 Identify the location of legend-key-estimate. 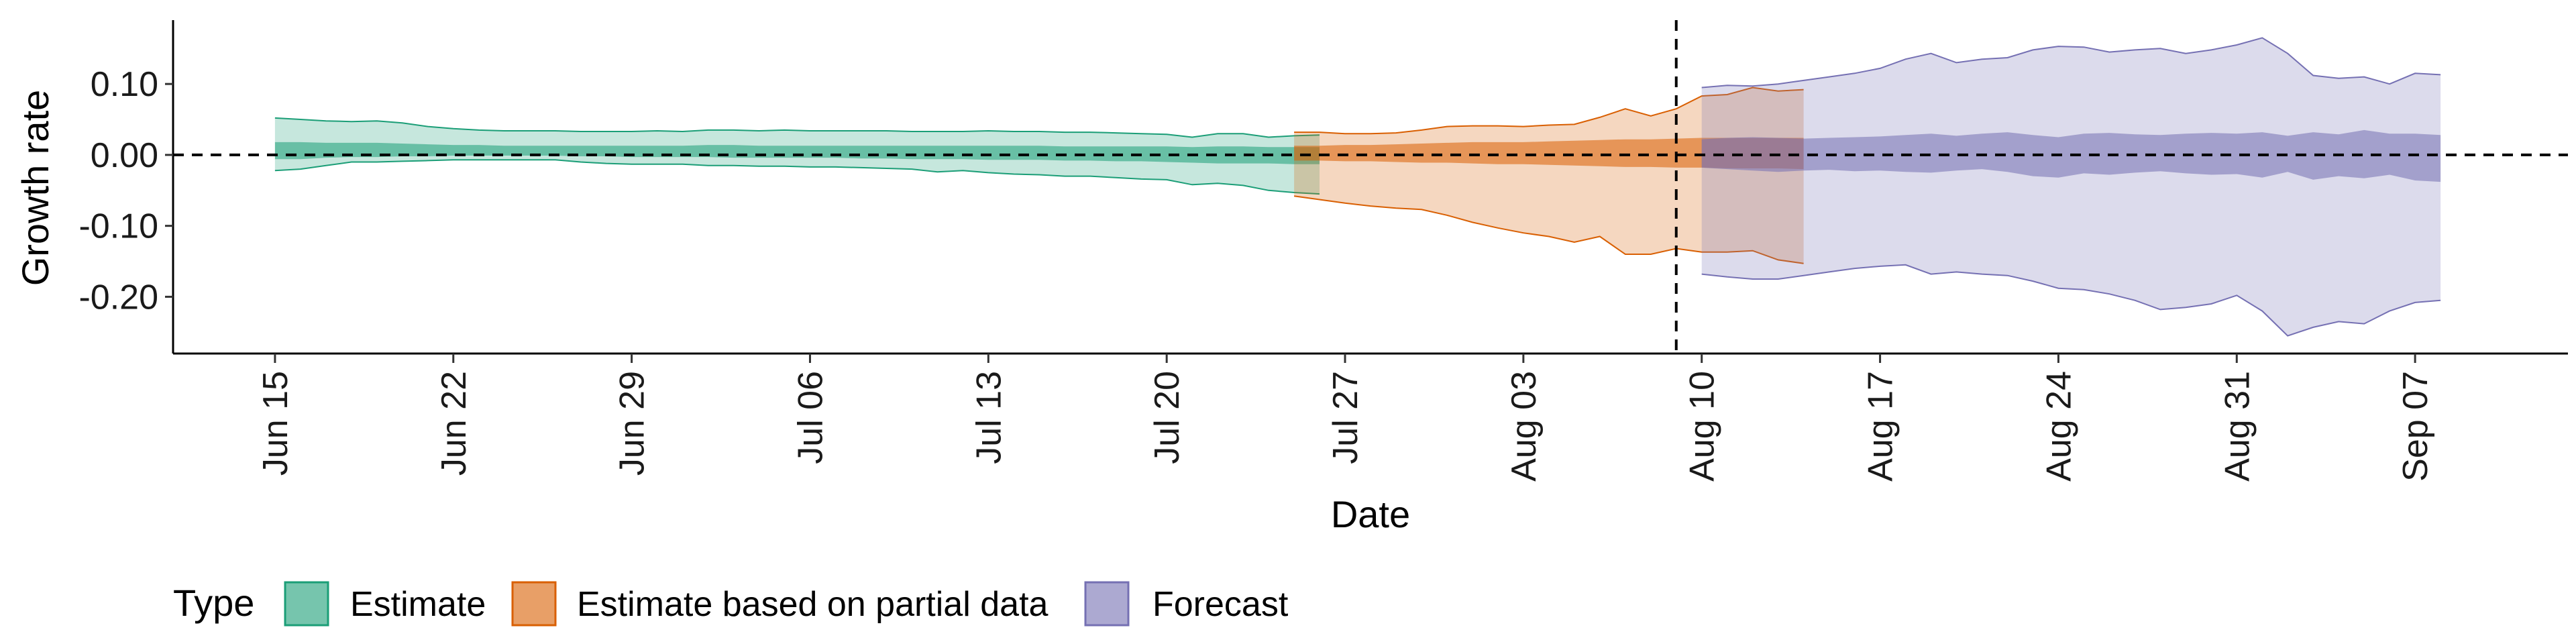
(306, 604).